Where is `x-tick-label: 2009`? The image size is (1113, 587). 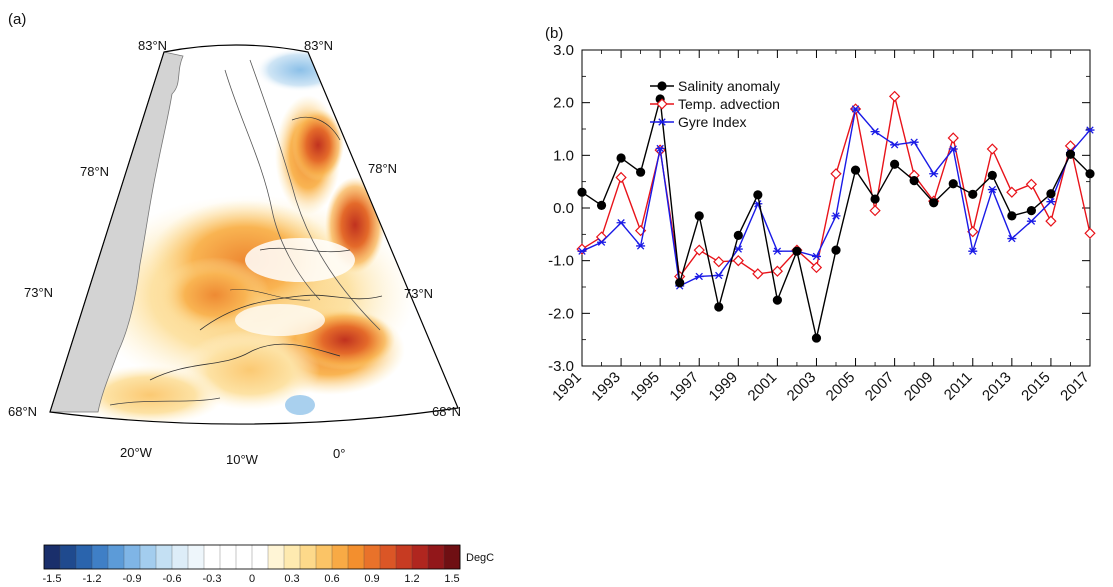
x-tick-label: 2009 is located at coordinates (919, 387).